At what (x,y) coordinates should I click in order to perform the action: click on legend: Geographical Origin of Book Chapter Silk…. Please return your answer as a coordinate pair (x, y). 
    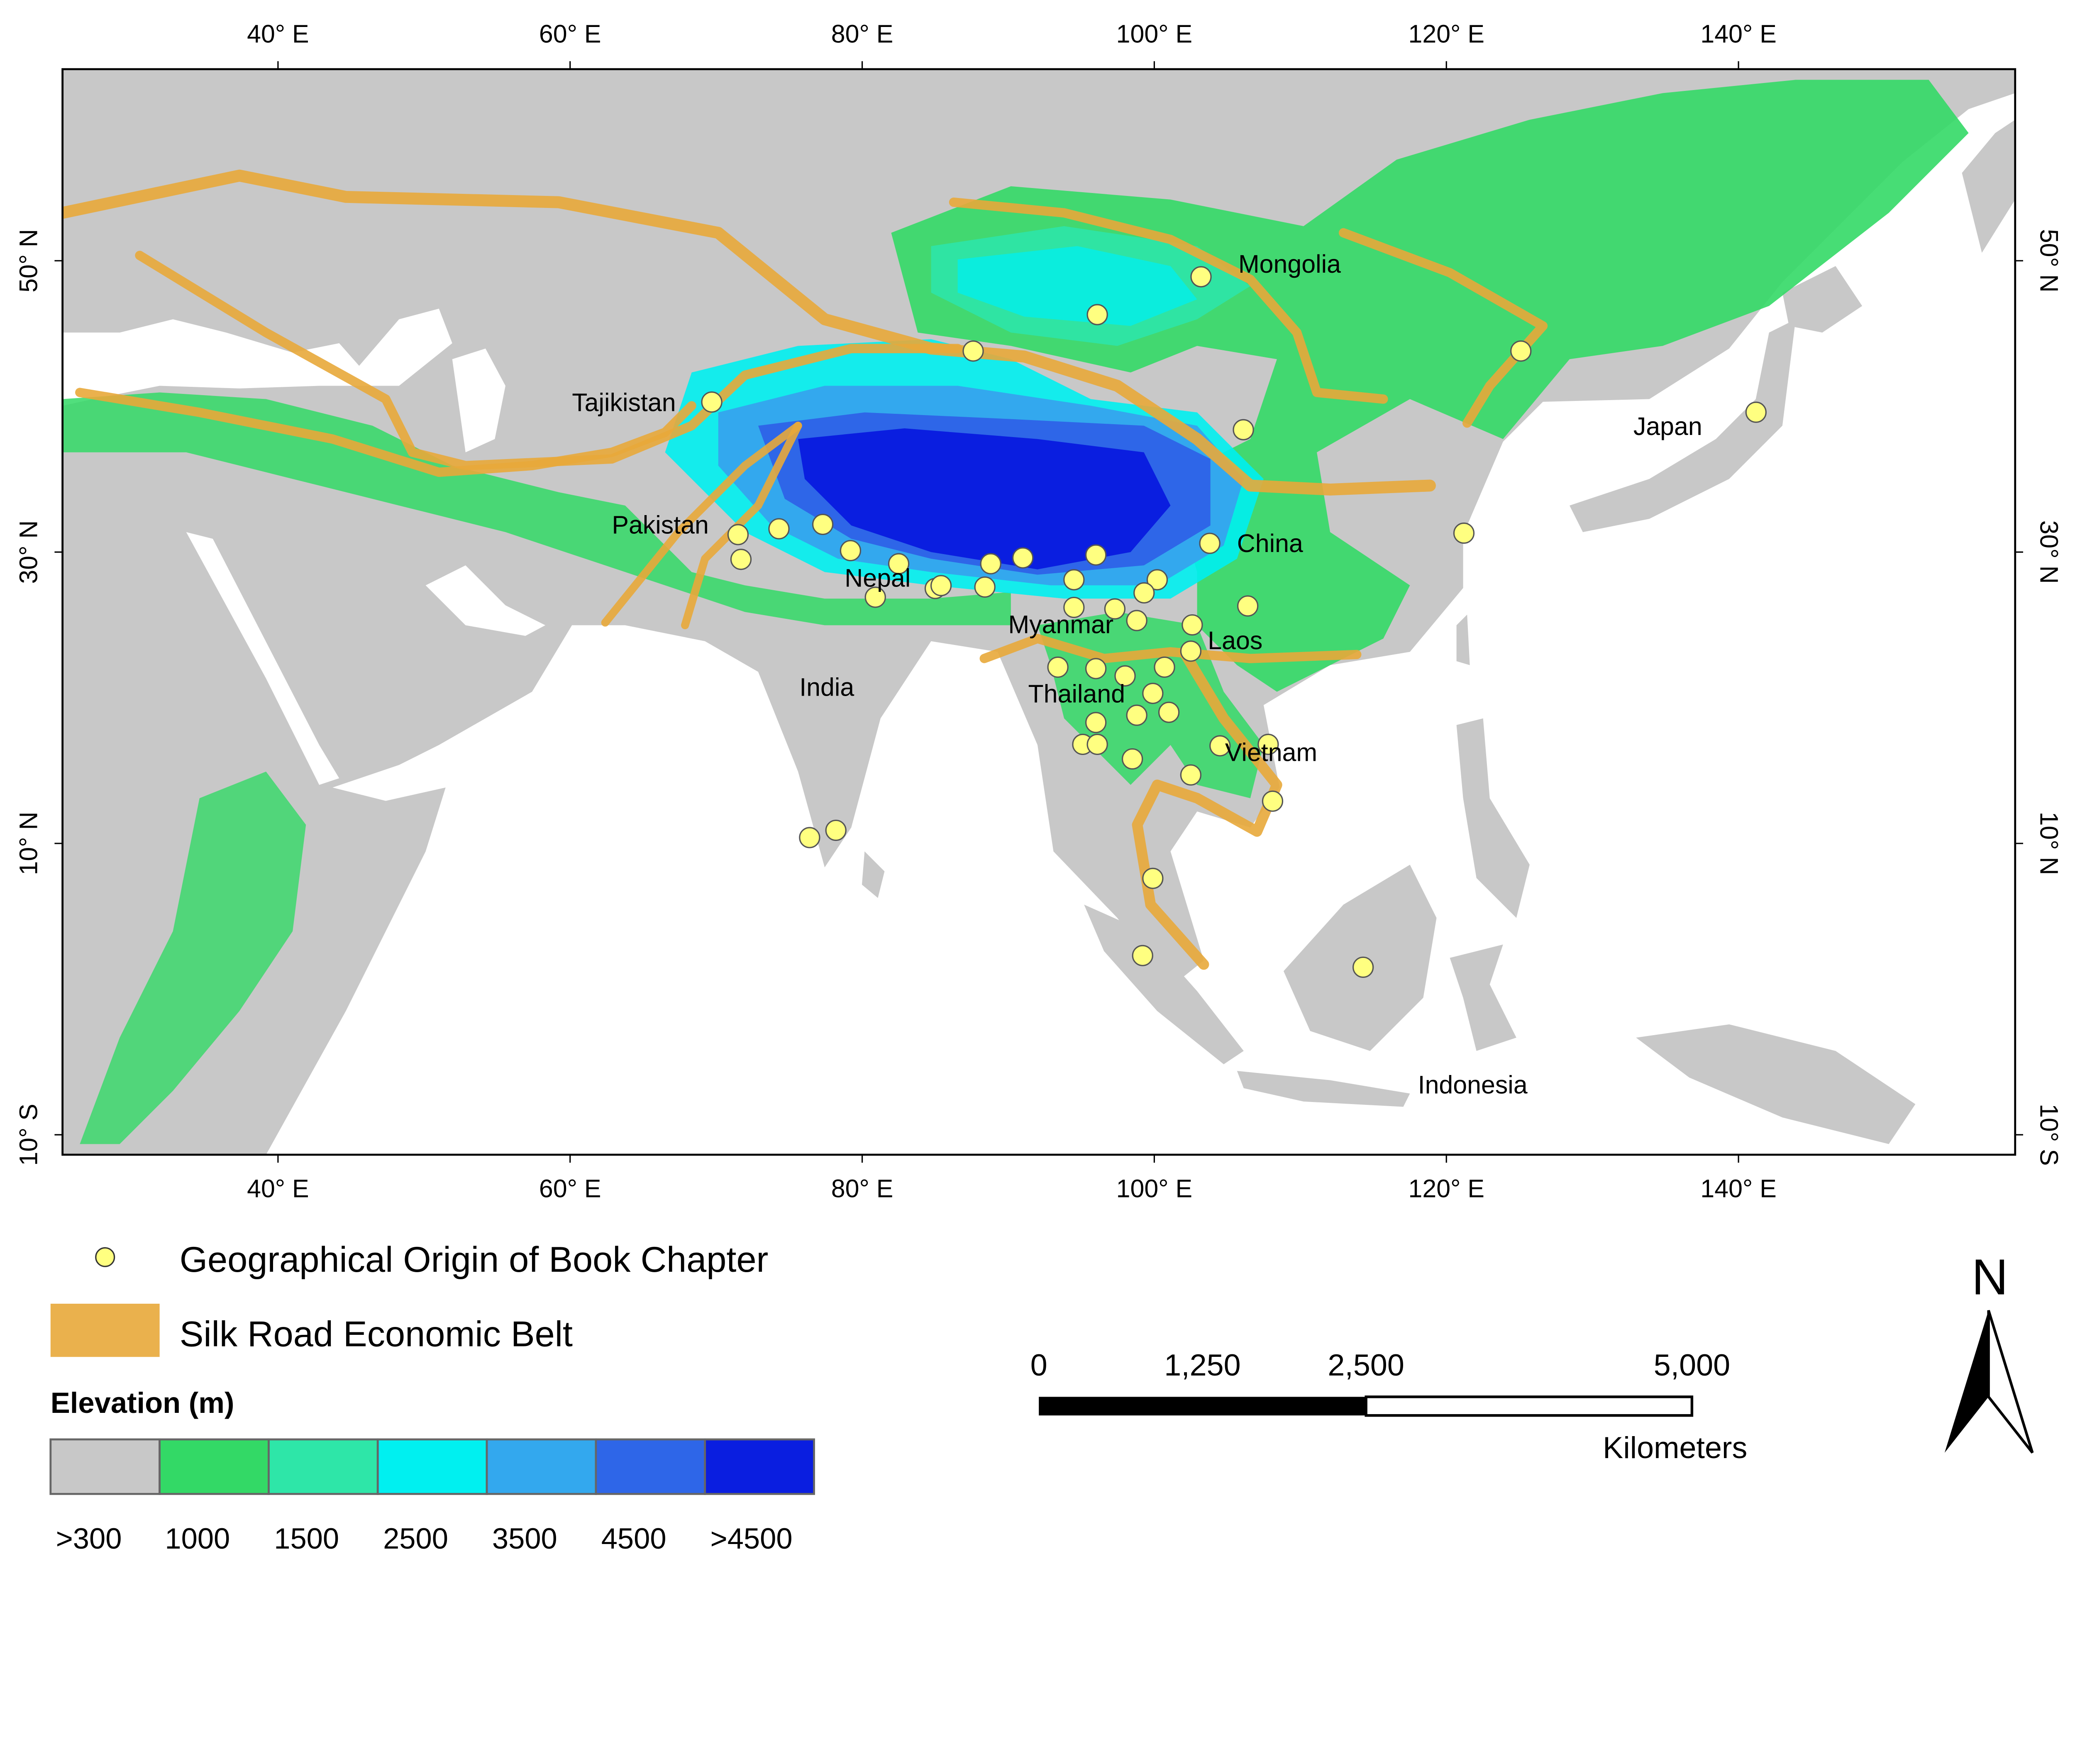
    Looking at the image, I should click on (432, 1397).